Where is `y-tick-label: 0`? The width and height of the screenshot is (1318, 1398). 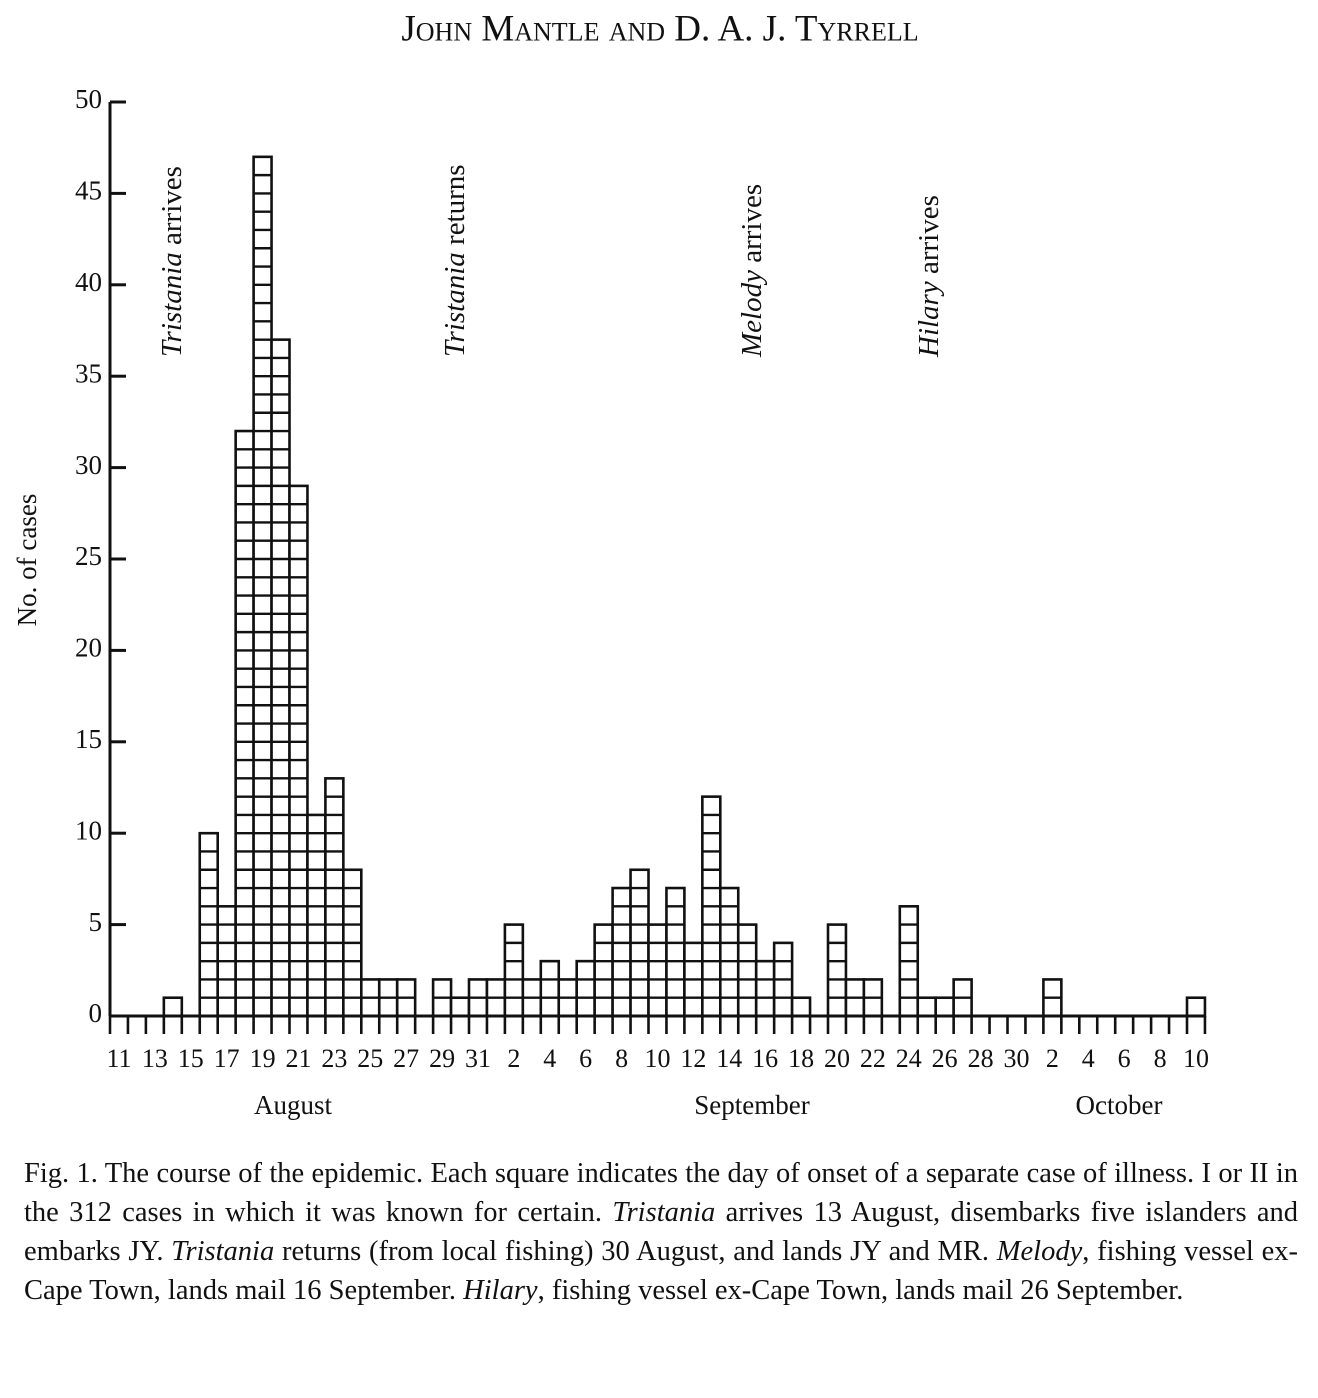 y-tick-label: 0 is located at coordinates (96, 1013).